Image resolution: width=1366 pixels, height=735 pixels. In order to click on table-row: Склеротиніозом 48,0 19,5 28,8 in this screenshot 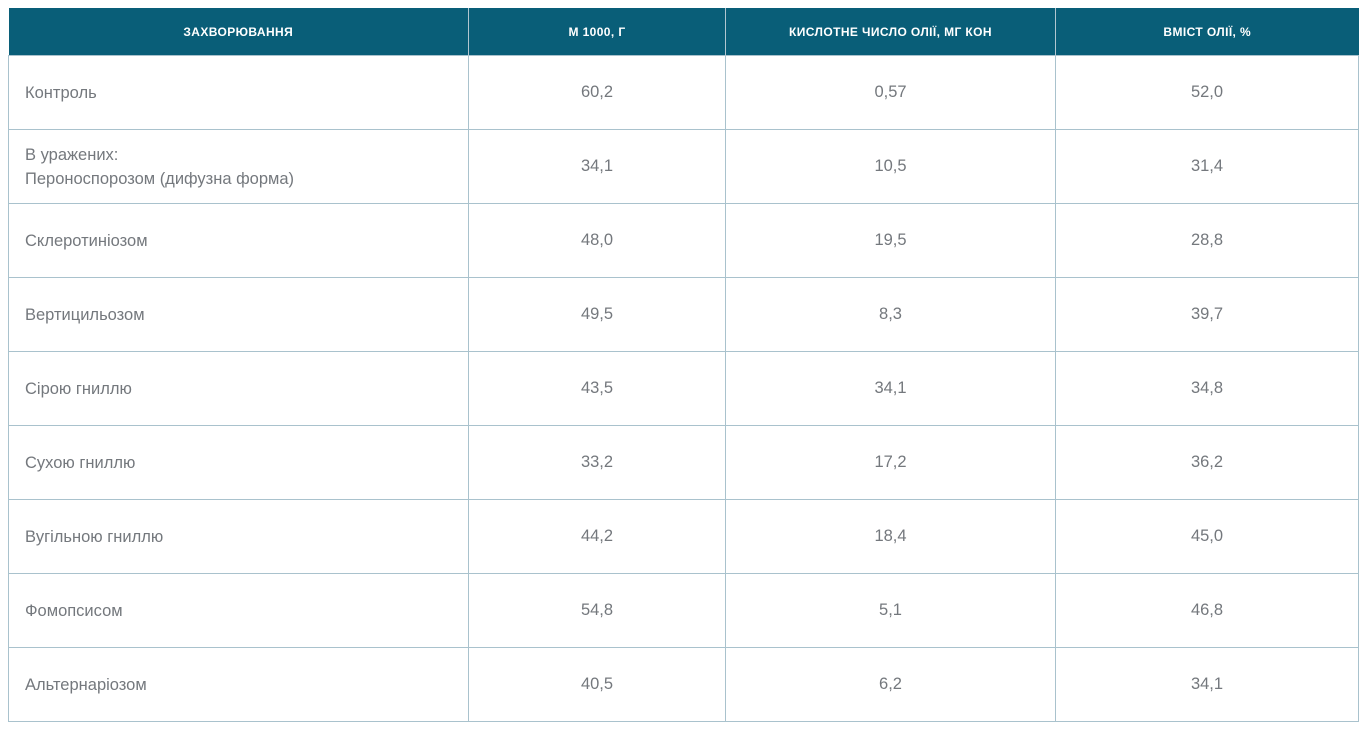, I will do `click(683, 240)`.